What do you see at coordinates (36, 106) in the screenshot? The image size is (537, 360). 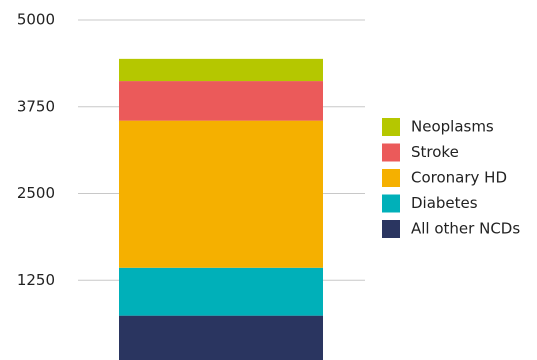 I see `y-tick-label: 3750` at bounding box center [36, 106].